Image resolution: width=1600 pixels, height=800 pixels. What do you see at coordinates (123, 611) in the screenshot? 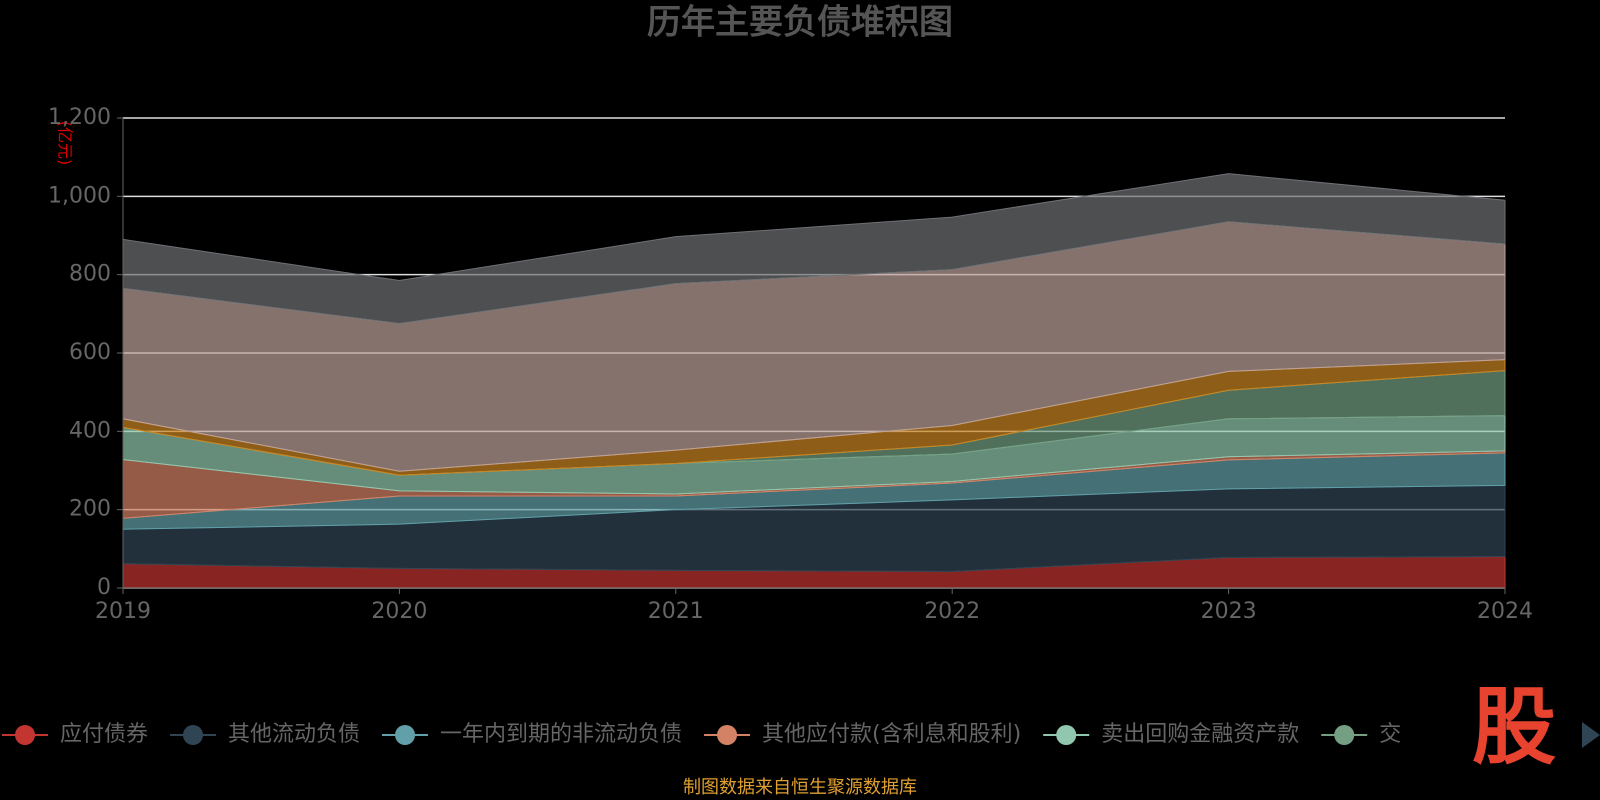
I see `x-tick-label: 2019` at bounding box center [123, 611].